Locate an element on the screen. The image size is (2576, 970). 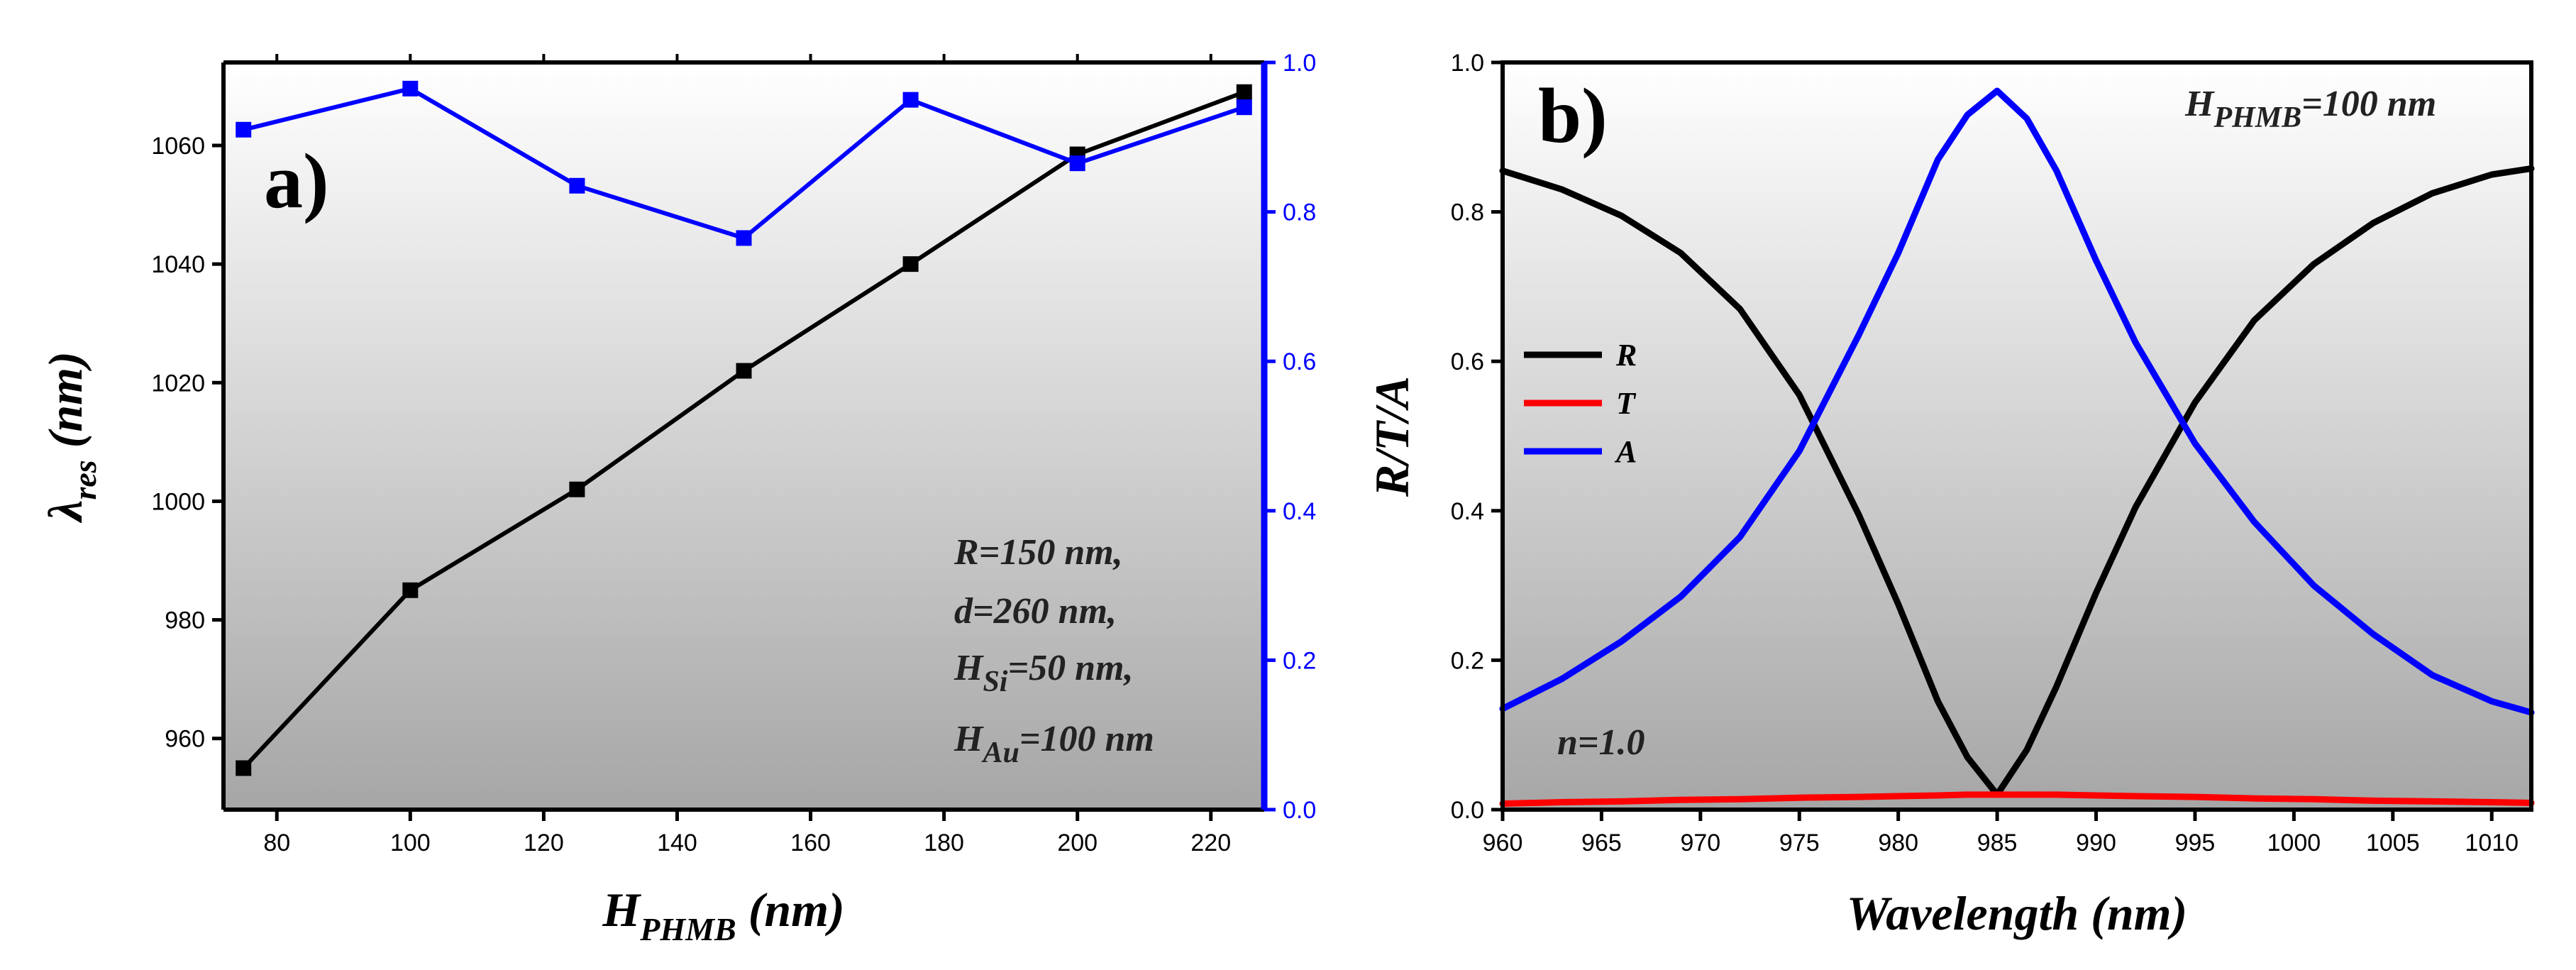
b-y-tick-label-5: 1.0 is located at coordinates (1467, 64).